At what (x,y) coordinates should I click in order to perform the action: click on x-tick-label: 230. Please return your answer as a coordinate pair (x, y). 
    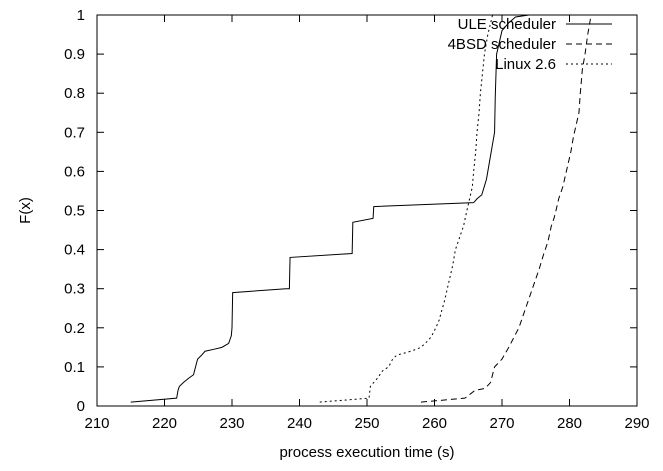
    Looking at the image, I should click on (231, 423).